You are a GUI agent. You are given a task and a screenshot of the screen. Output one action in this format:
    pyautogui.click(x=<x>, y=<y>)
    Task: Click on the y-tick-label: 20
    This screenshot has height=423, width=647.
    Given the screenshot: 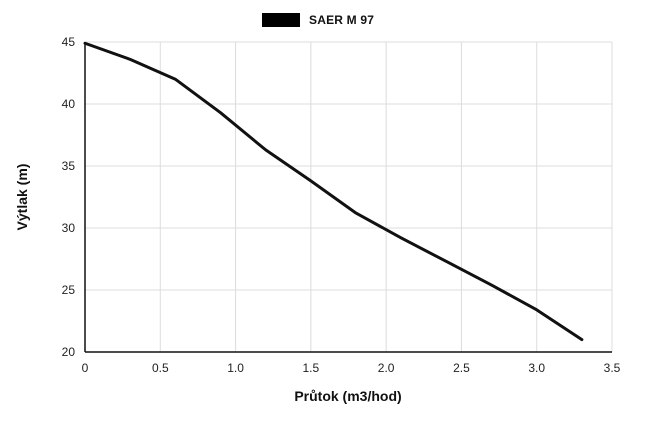 What is the action you would take?
    pyautogui.click(x=69, y=352)
    